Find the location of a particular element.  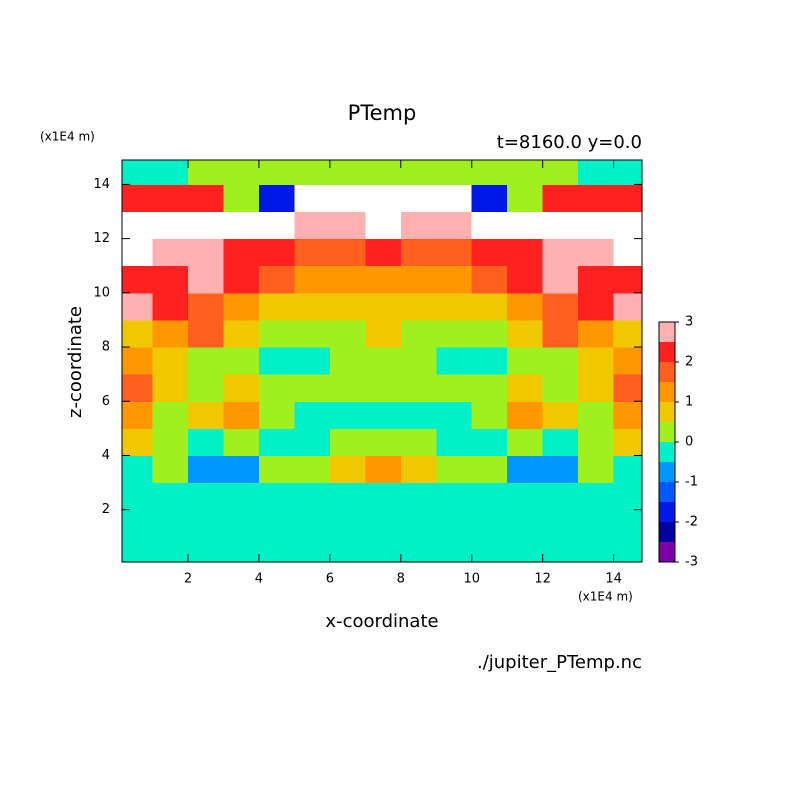

y-tick-label: 14 is located at coordinates (101, 184).